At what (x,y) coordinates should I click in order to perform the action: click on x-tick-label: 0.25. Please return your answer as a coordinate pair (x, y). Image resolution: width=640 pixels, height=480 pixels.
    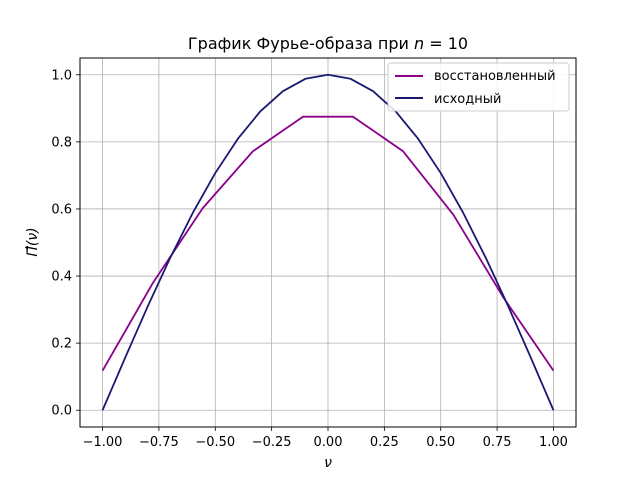
    Looking at the image, I should click on (384, 442).